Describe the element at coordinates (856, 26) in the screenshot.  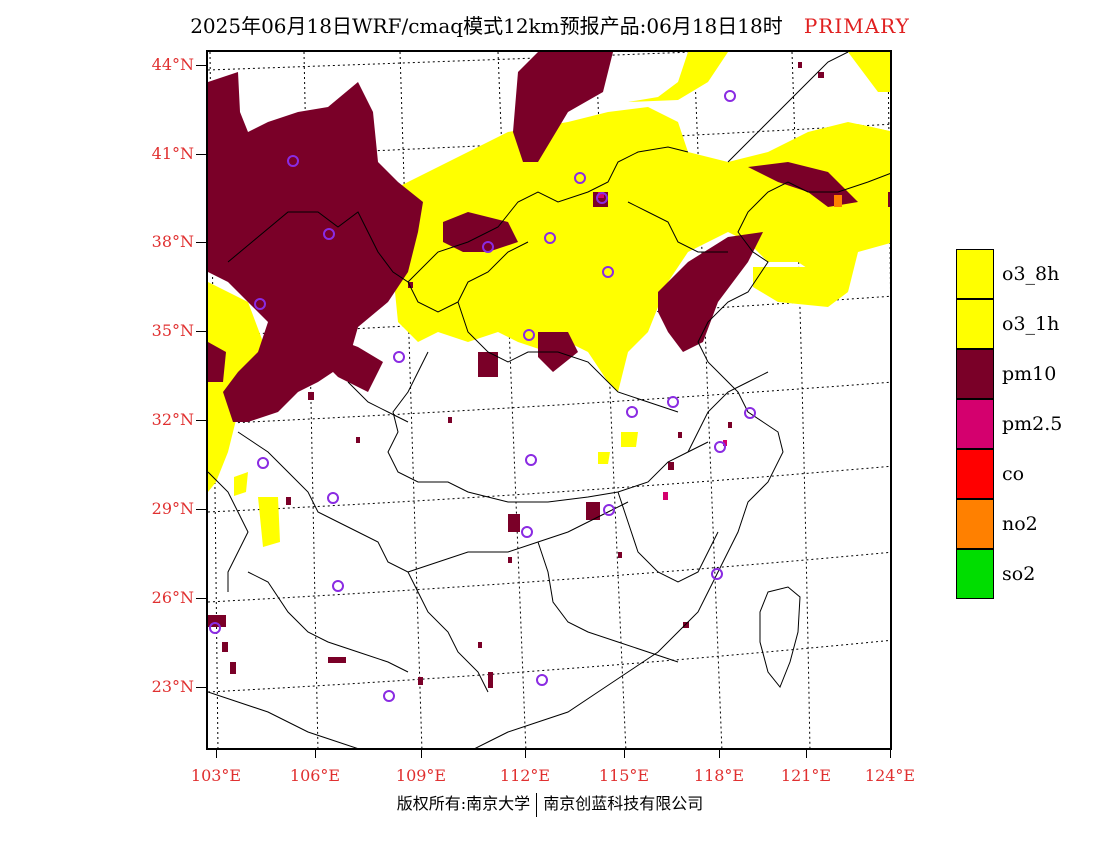
I see `title-mode: PRIMARY` at that location.